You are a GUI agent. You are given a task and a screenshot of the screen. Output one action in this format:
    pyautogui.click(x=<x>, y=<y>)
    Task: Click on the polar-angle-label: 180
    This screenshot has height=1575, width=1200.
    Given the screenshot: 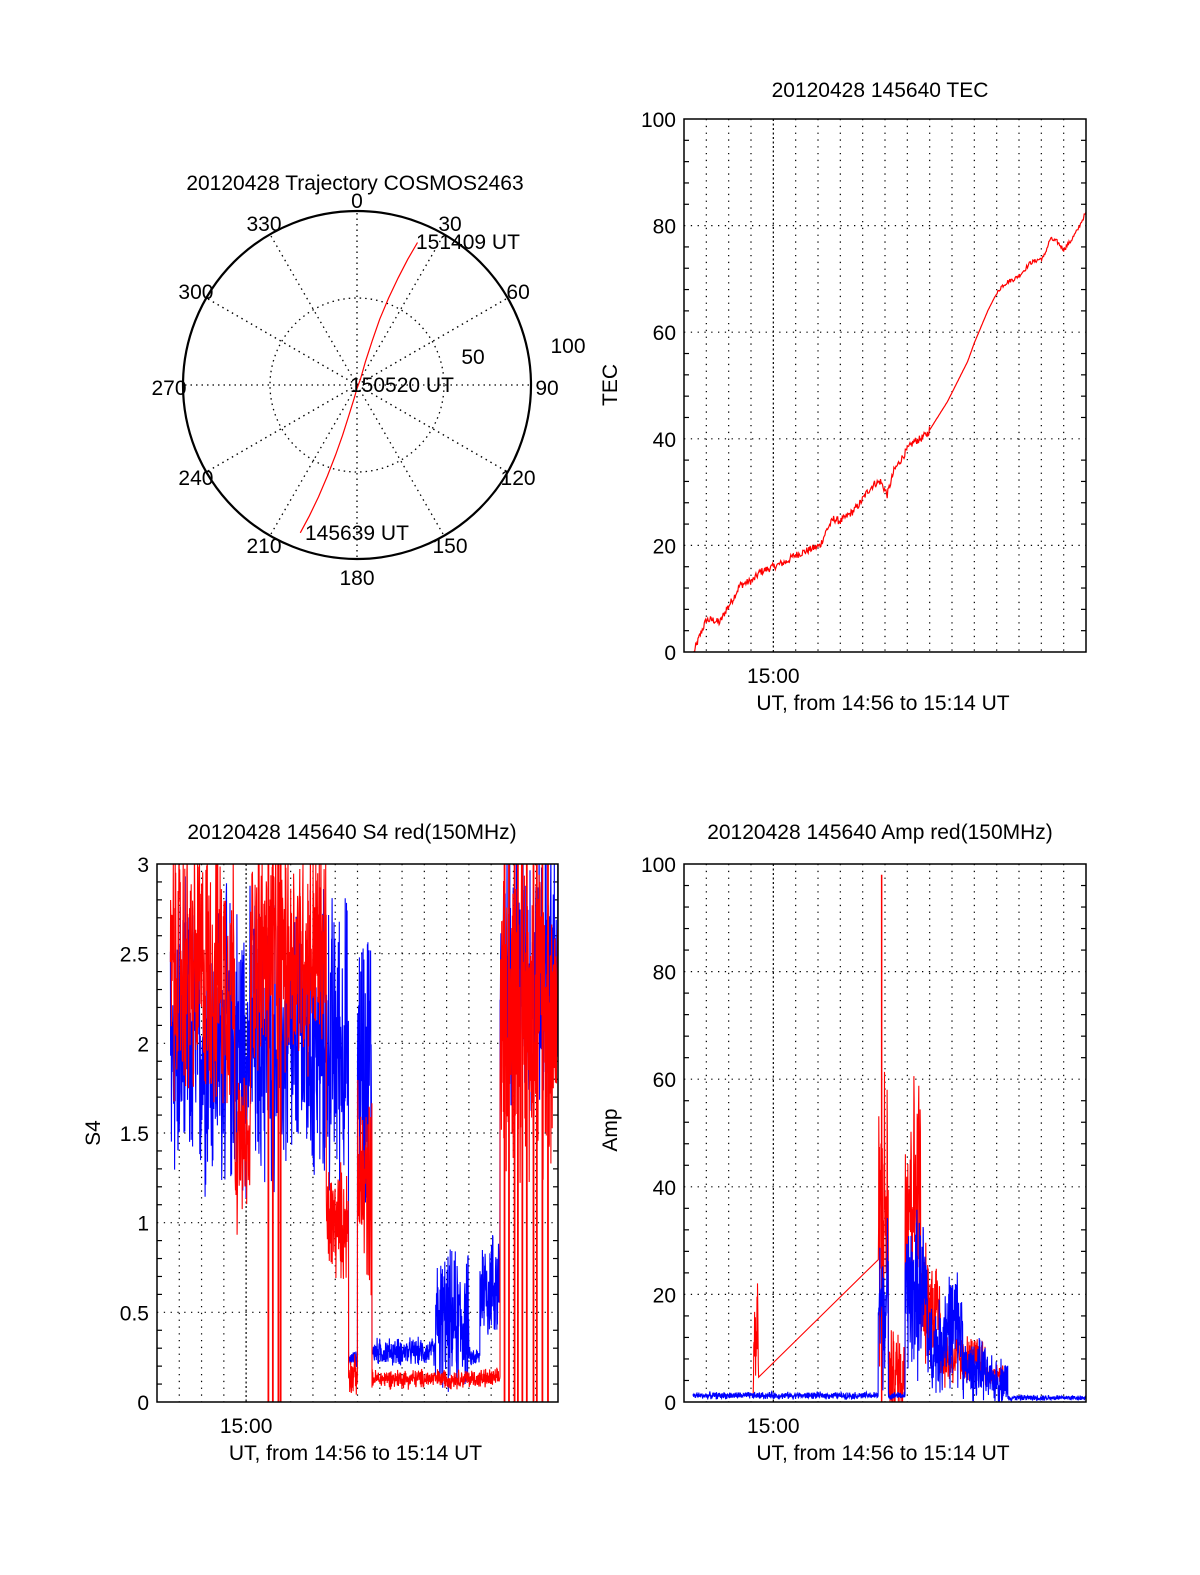 What is the action you would take?
    pyautogui.click(x=356, y=578)
    